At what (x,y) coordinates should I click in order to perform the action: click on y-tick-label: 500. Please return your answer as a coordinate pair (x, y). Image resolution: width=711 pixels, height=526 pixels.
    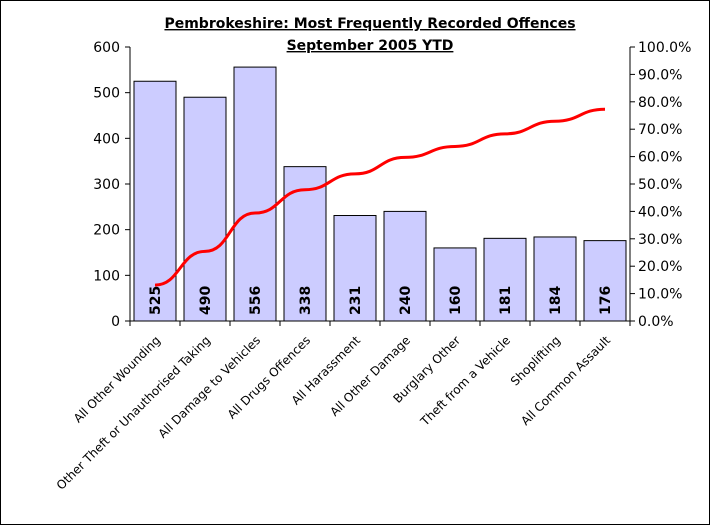
    Looking at the image, I should click on (106, 94).